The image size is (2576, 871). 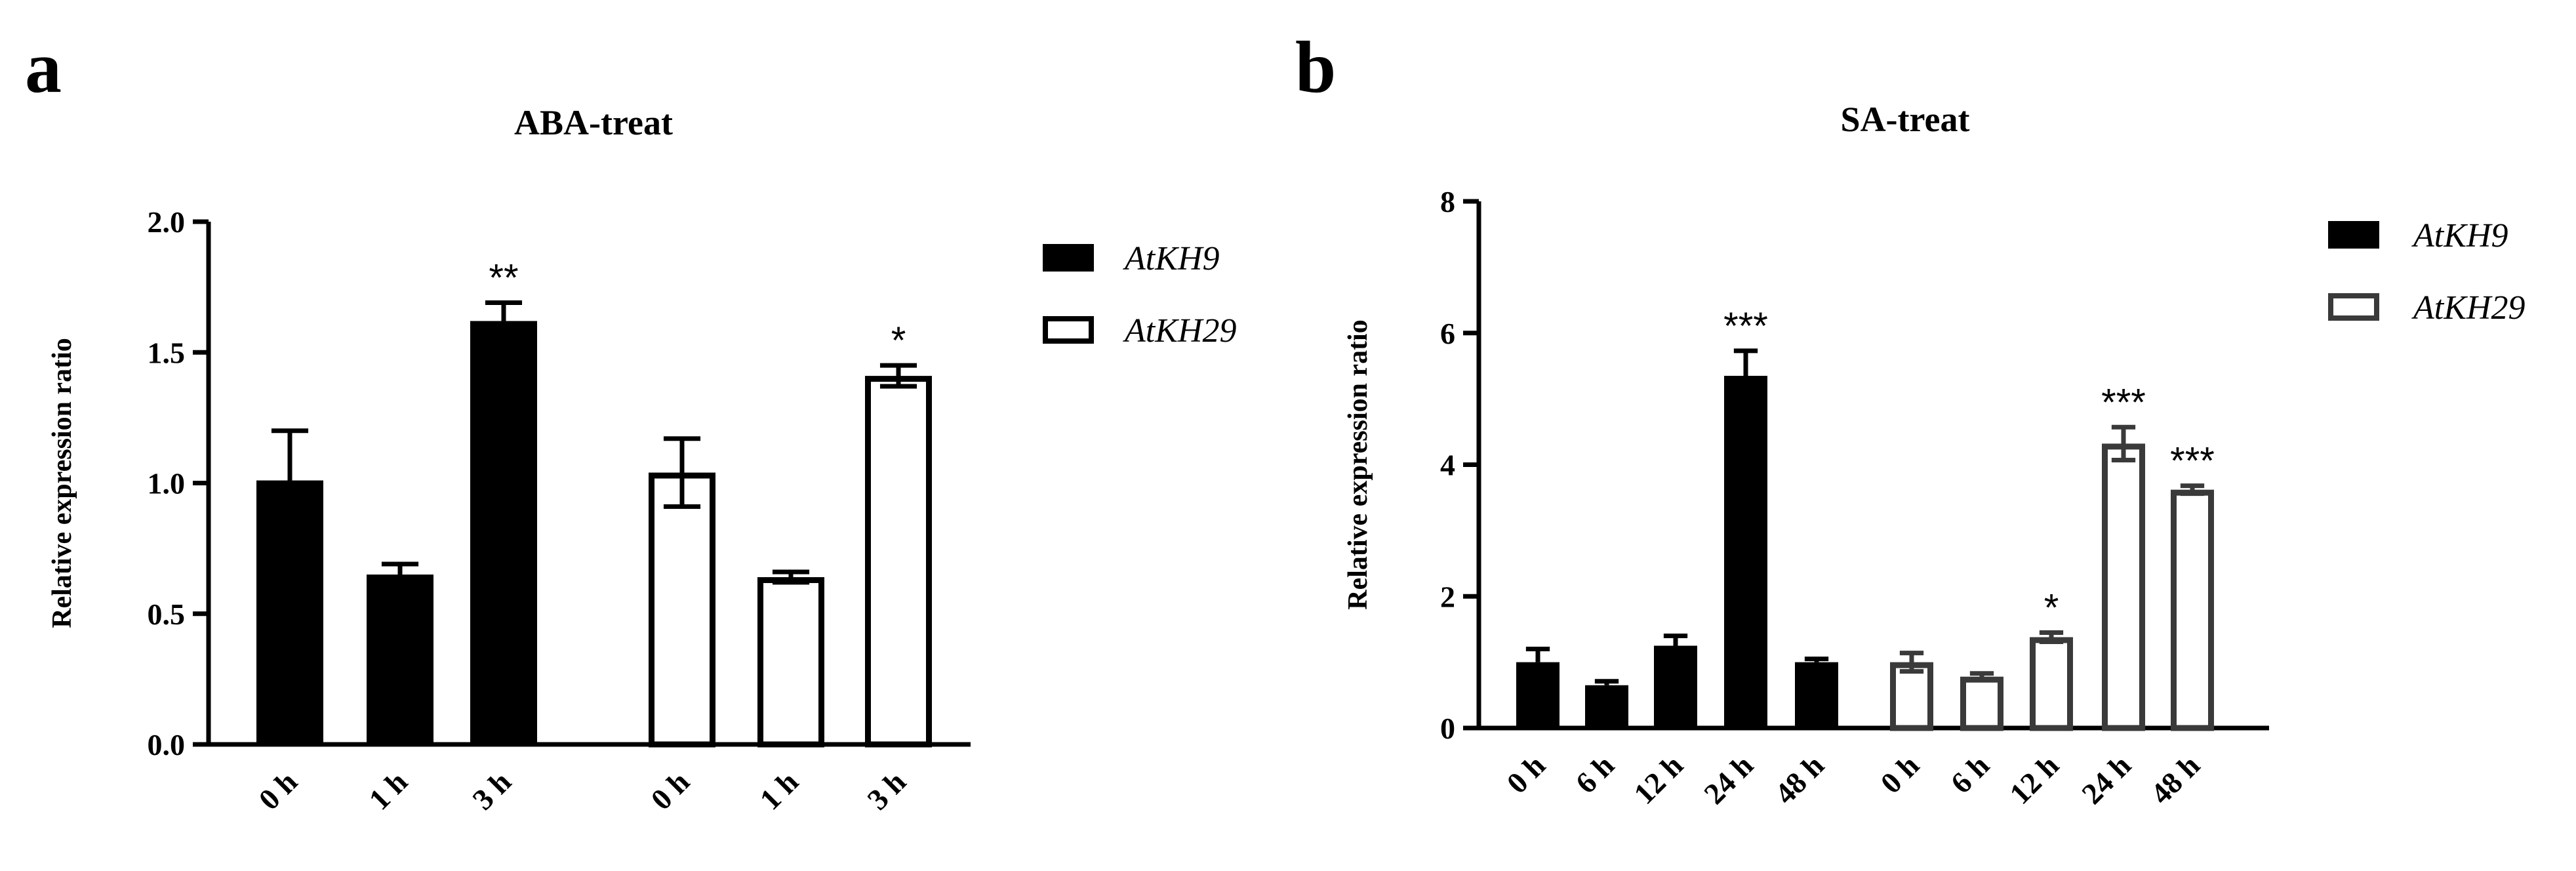 What do you see at coordinates (1981, 703) in the screenshot?
I see `bar-AtKH29-6h` at bounding box center [1981, 703].